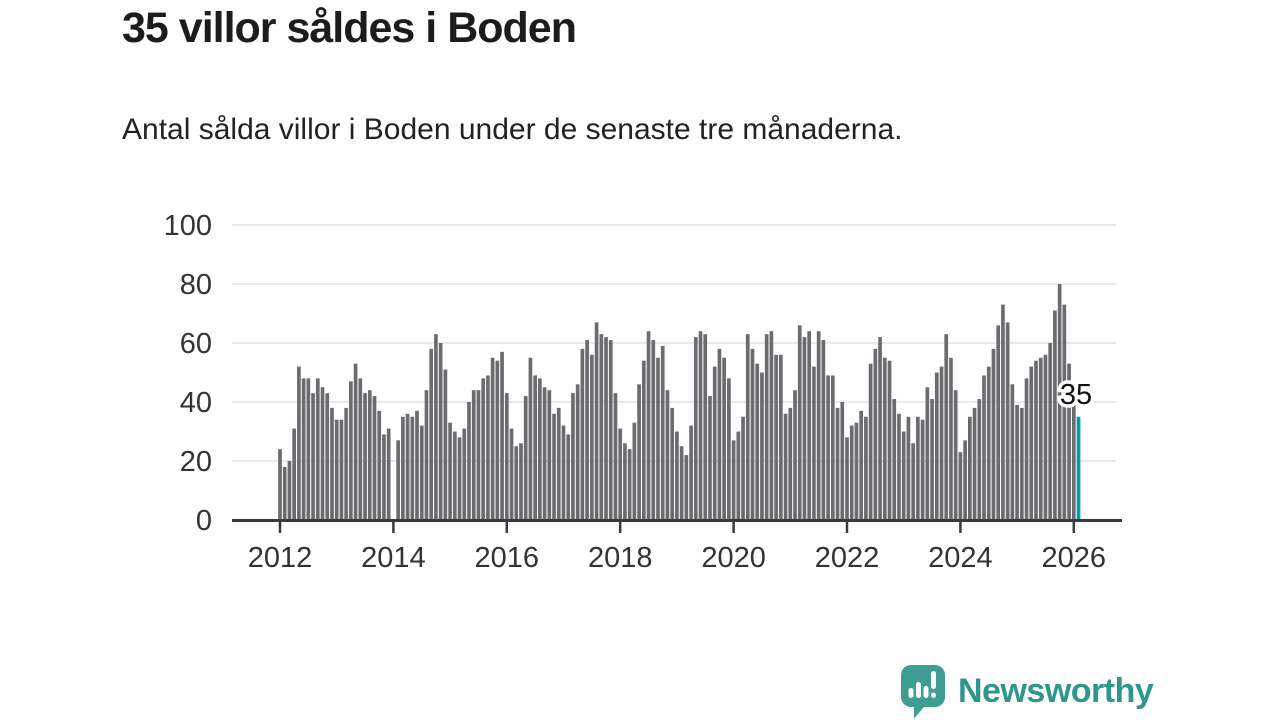  I want to click on y-axis-tick-label: 0, so click(204, 521).